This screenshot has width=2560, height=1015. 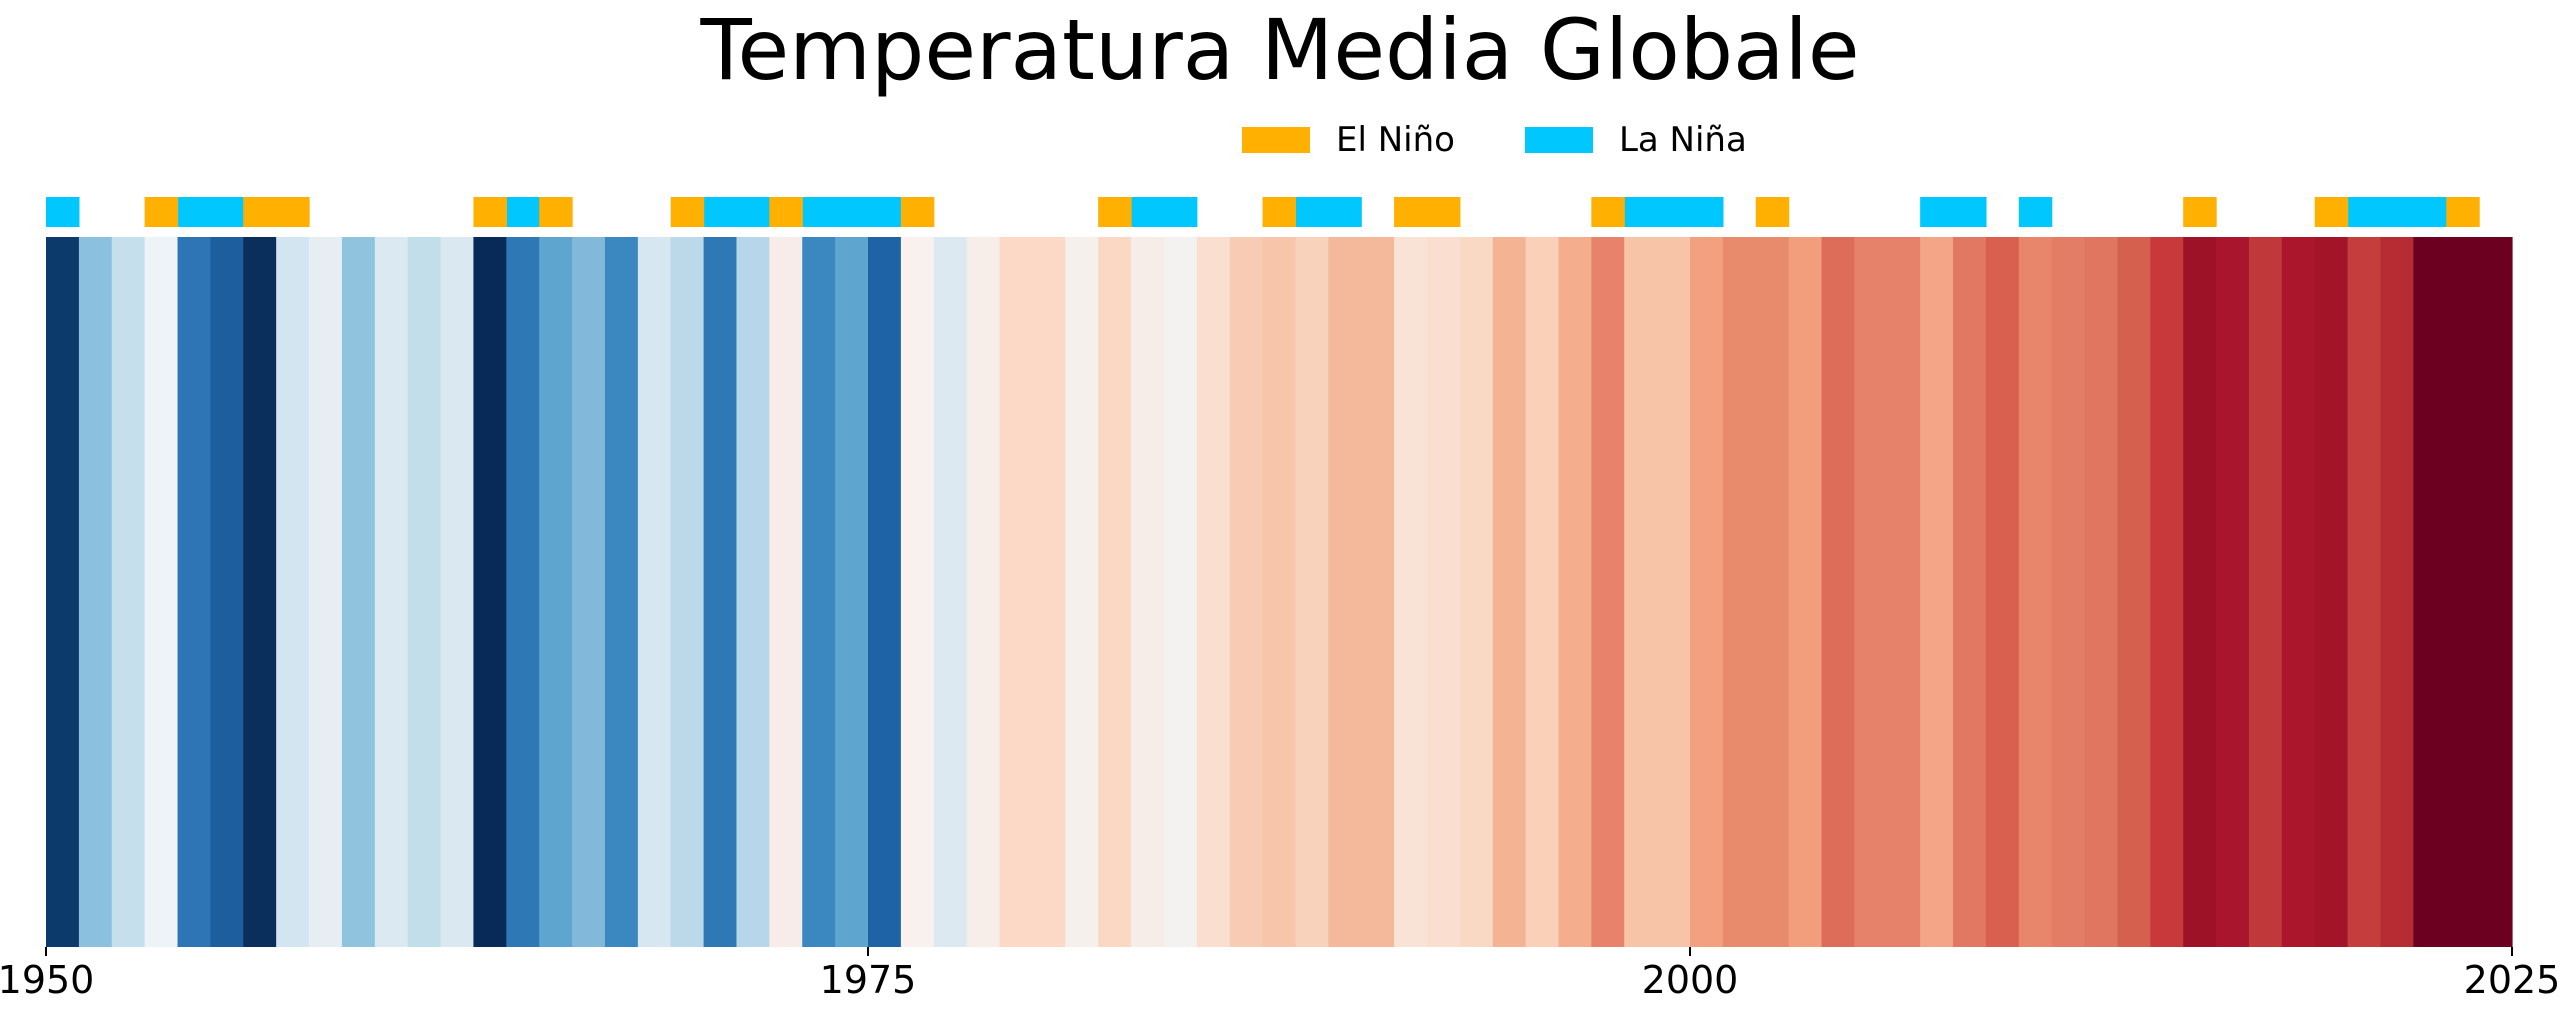 What do you see at coordinates (2035, 592) in the screenshot?
I see `stripe-2010` at bounding box center [2035, 592].